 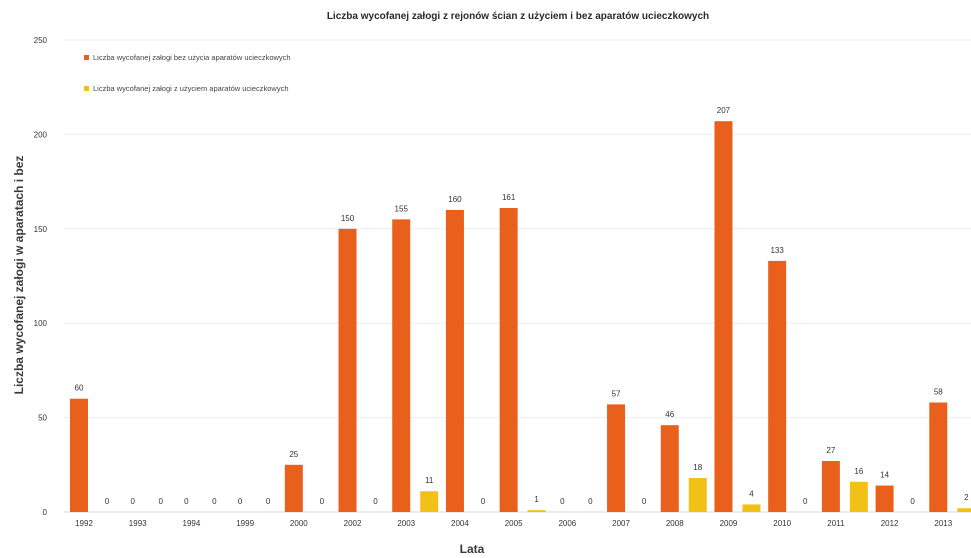 What do you see at coordinates (293, 454) in the screenshot?
I see `data-label: 25` at bounding box center [293, 454].